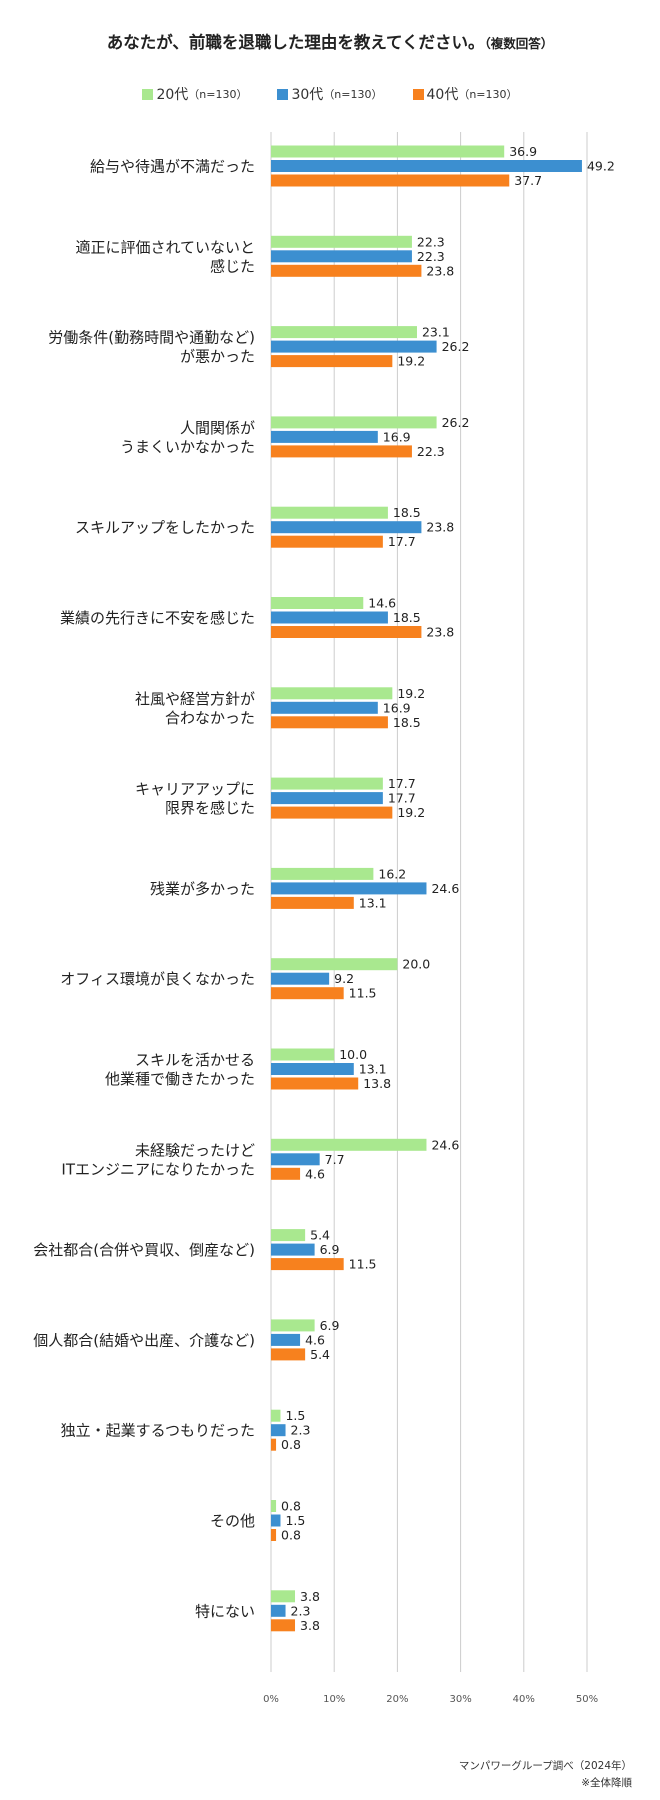  What do you see at coordinates (187, 447) in the screenshot?
I see `category-label-3-1: うまくいかなかった` at bounding box center [187, 447].